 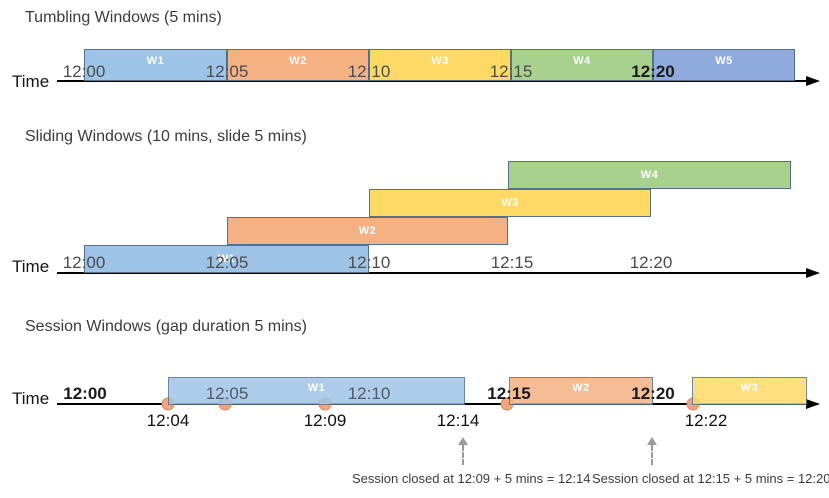 What do you see at coordinates (813, 273) in the screenshot?
I see `sliding-axis-arrow-icon` at bounding box center [813, 273].